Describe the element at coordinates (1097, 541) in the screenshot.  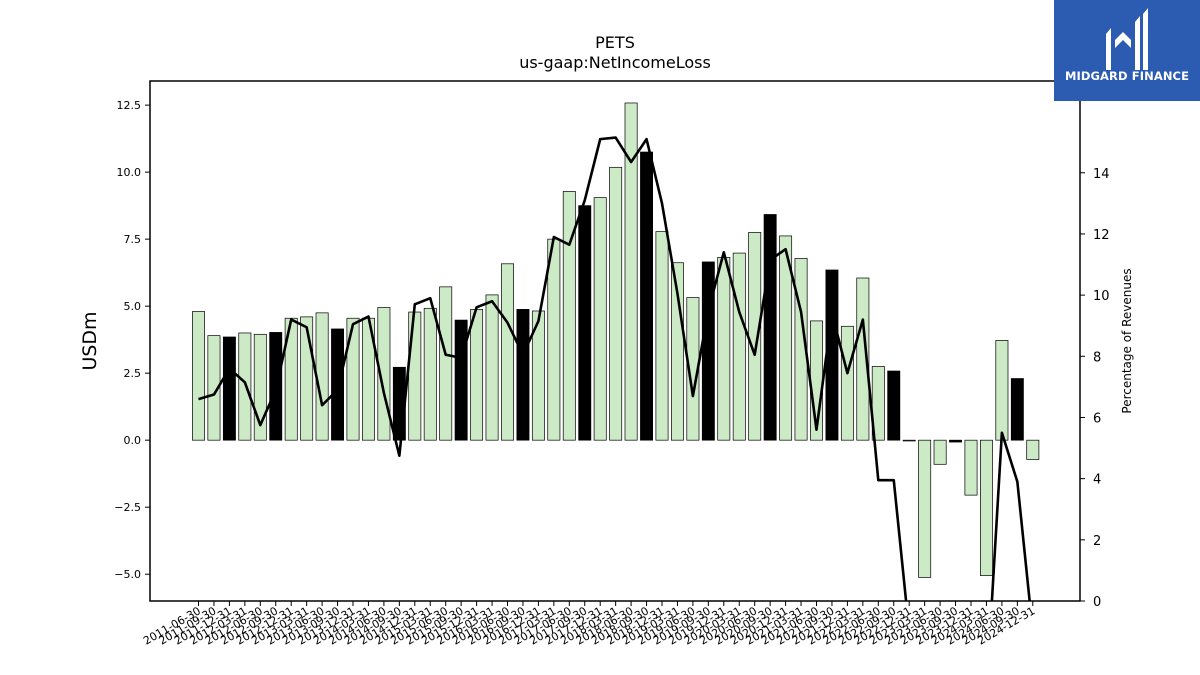
I see `y2-tick-label: 2` at that location.